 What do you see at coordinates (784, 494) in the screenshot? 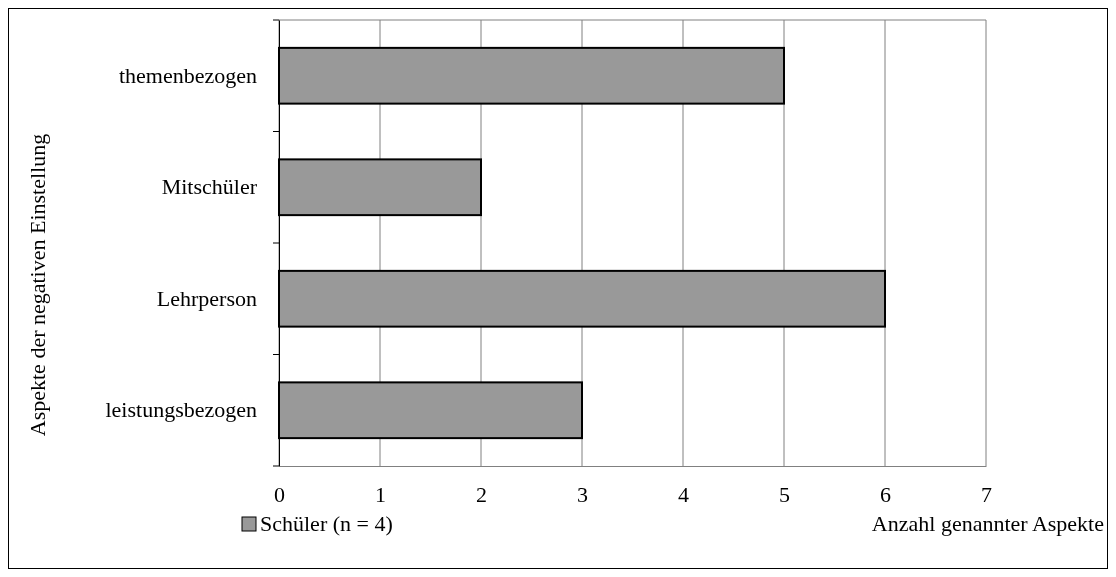
I see `x-tick-label: 5` at bounding box center [784, 494].